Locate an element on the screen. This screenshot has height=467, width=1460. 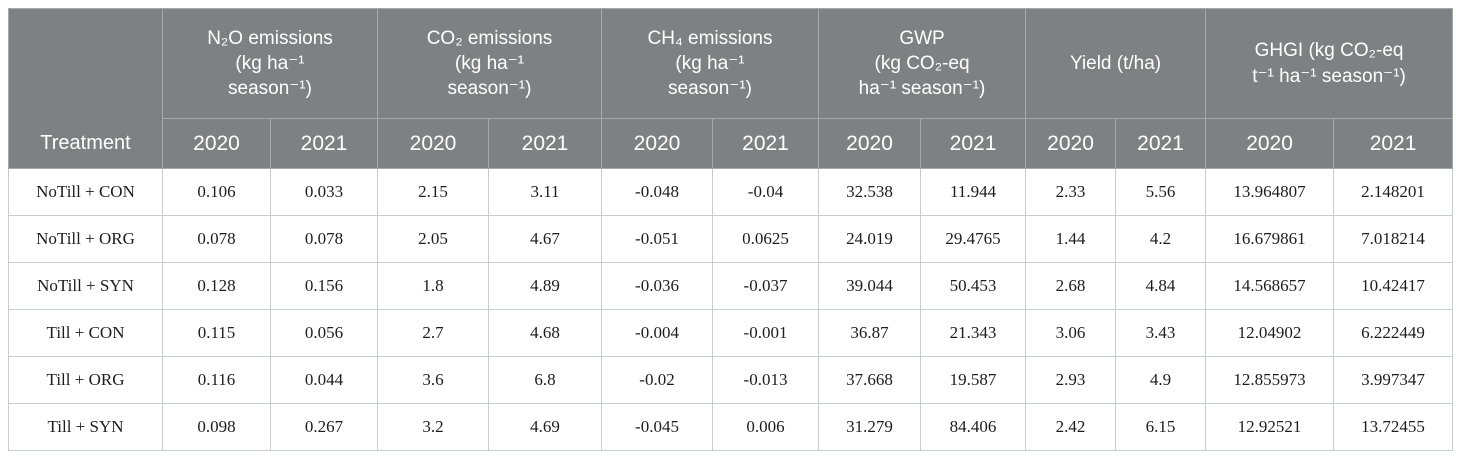
year-header-n2o-2020: 2020 is located at coordinates (216, 143).